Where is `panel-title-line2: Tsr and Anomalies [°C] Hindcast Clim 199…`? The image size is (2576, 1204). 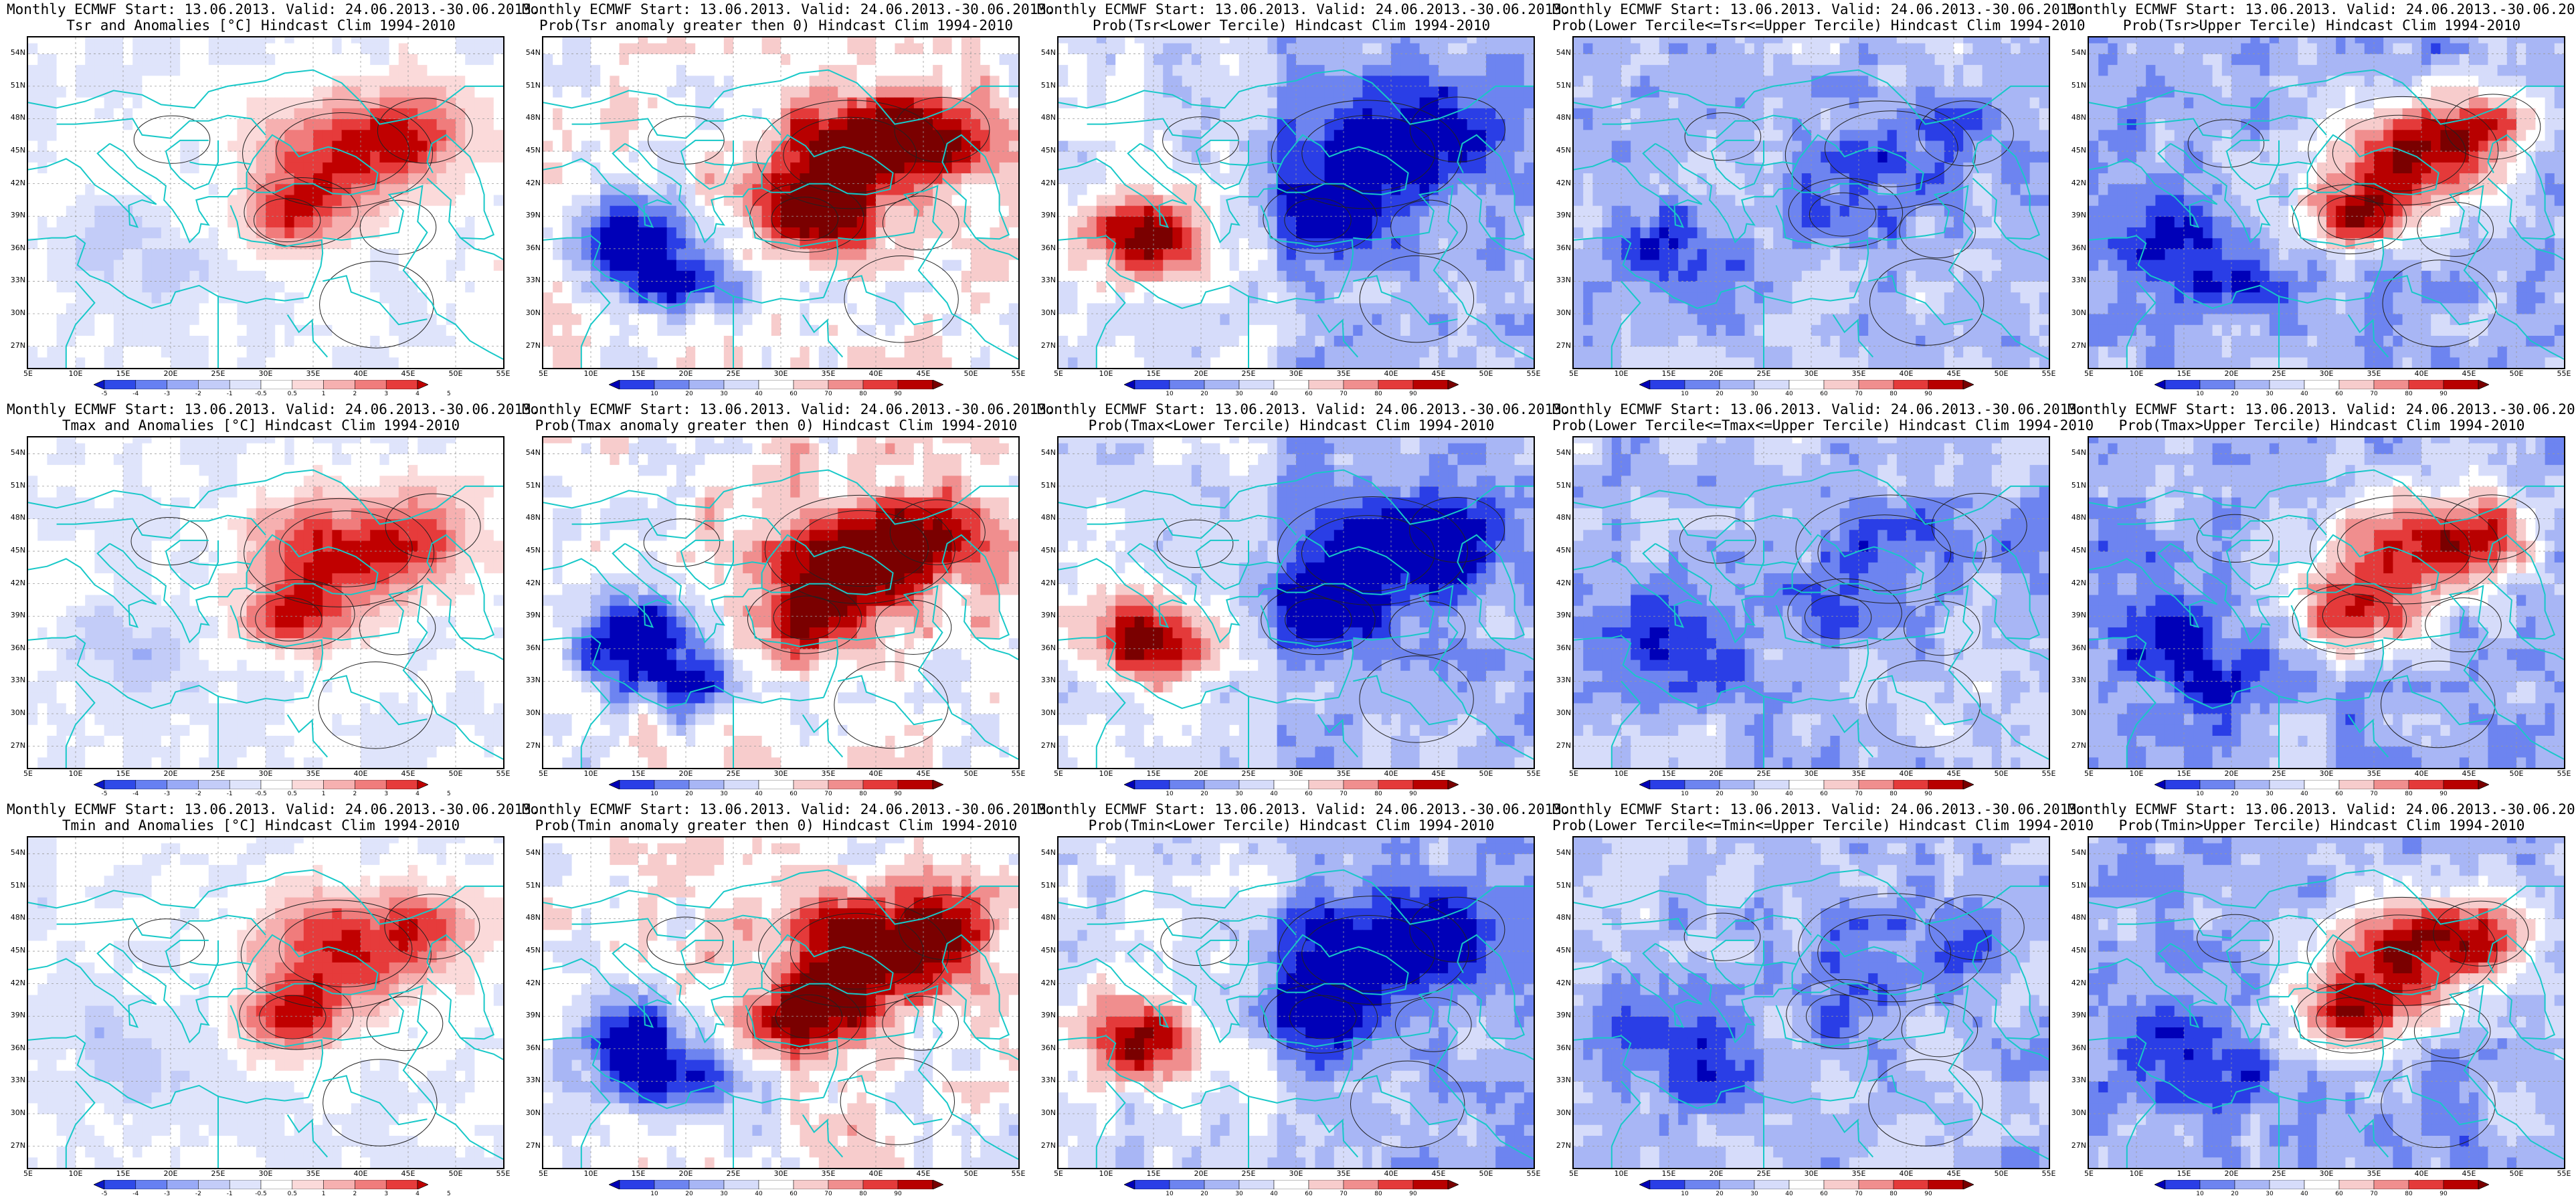
panel-title-line2: Tsr and Anomalies [°C] Hindcast Clim 199… is located at coordinates (261, 25).